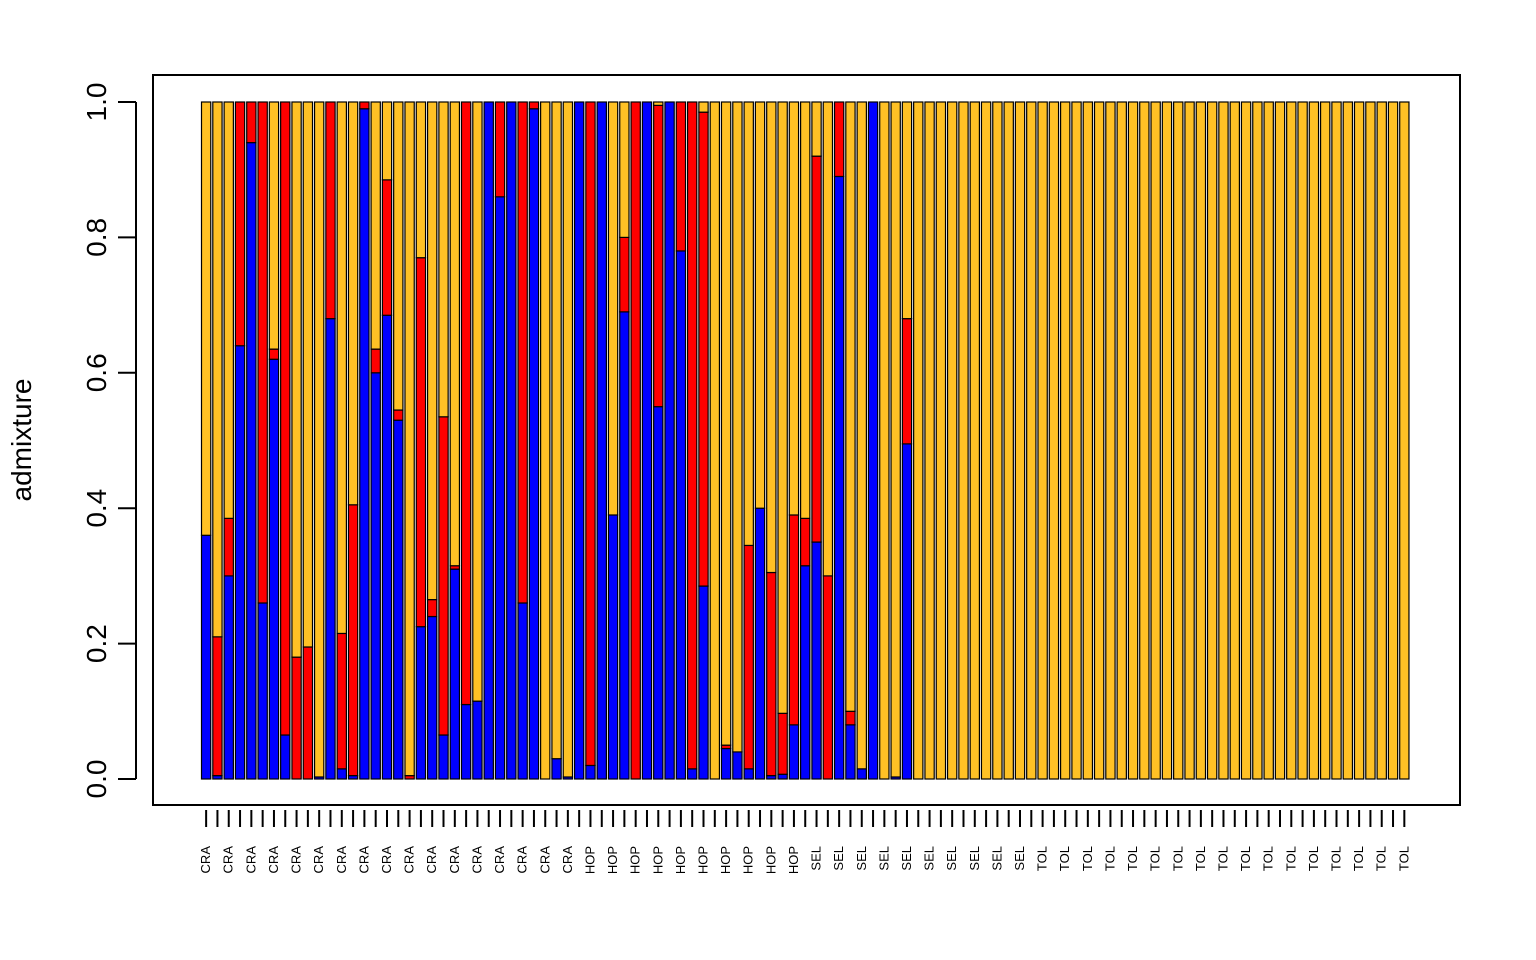 Image resolution: width=1536 pixels, height=960 pixels. I want to click on y-axis-ticks: 0.0 0.2 0.4 0.6 0.8 1.0, so click(108, 441).